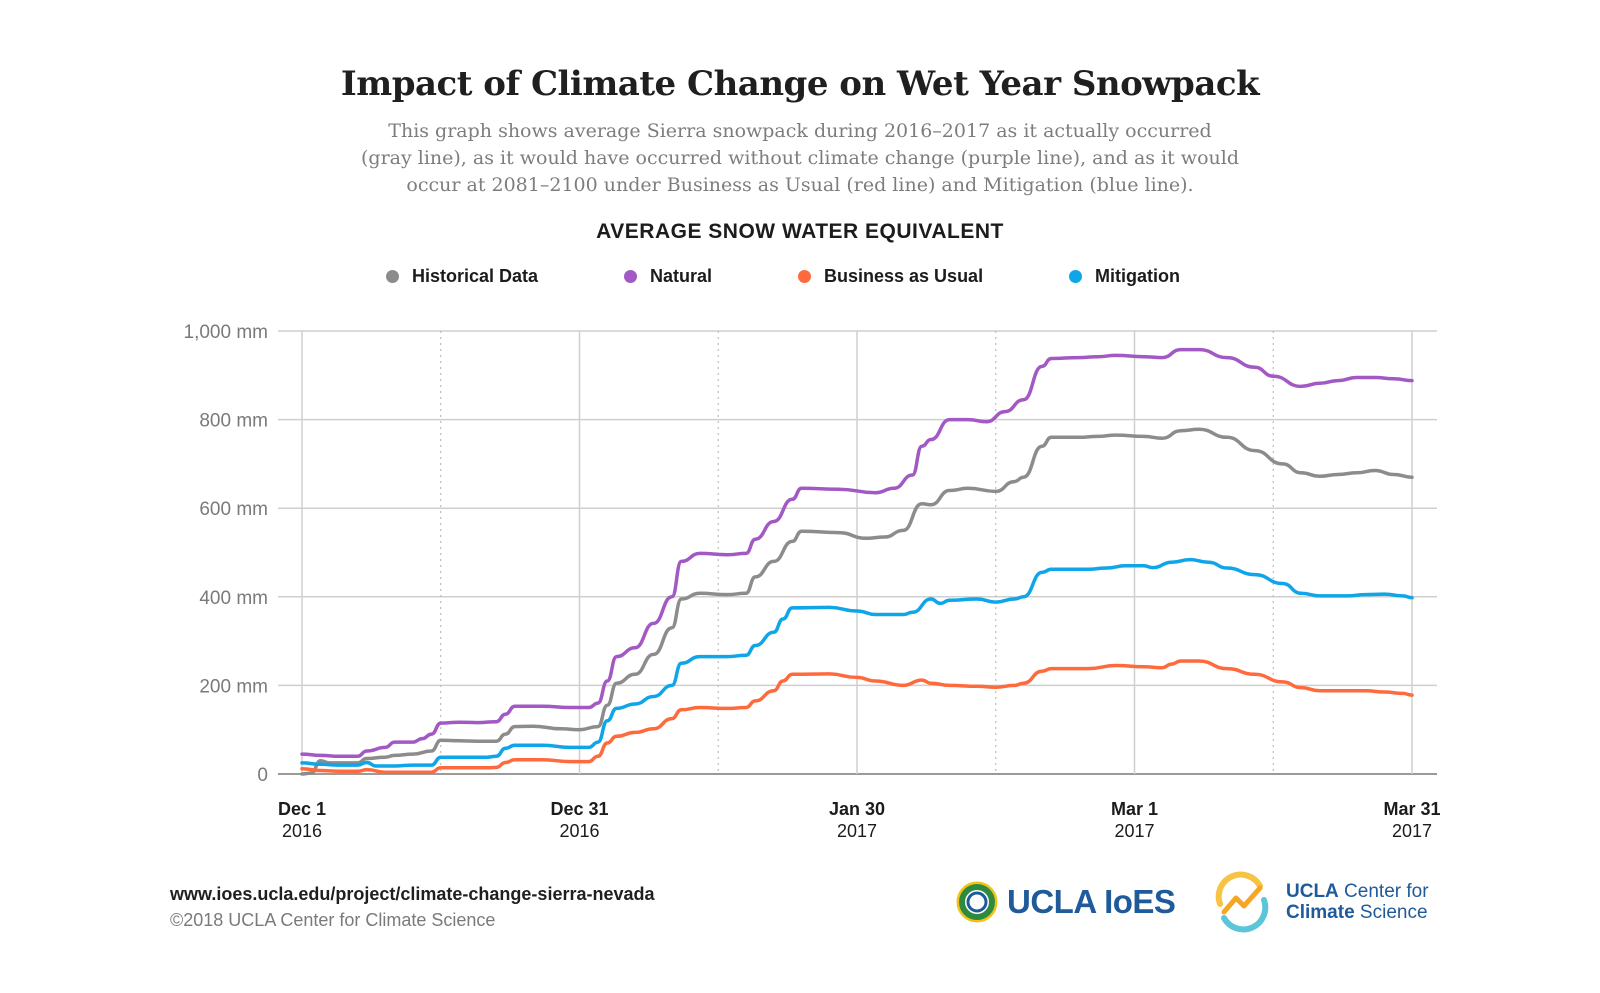  I want to click on legend-item-historical: Historical Data, so click(462, 276).